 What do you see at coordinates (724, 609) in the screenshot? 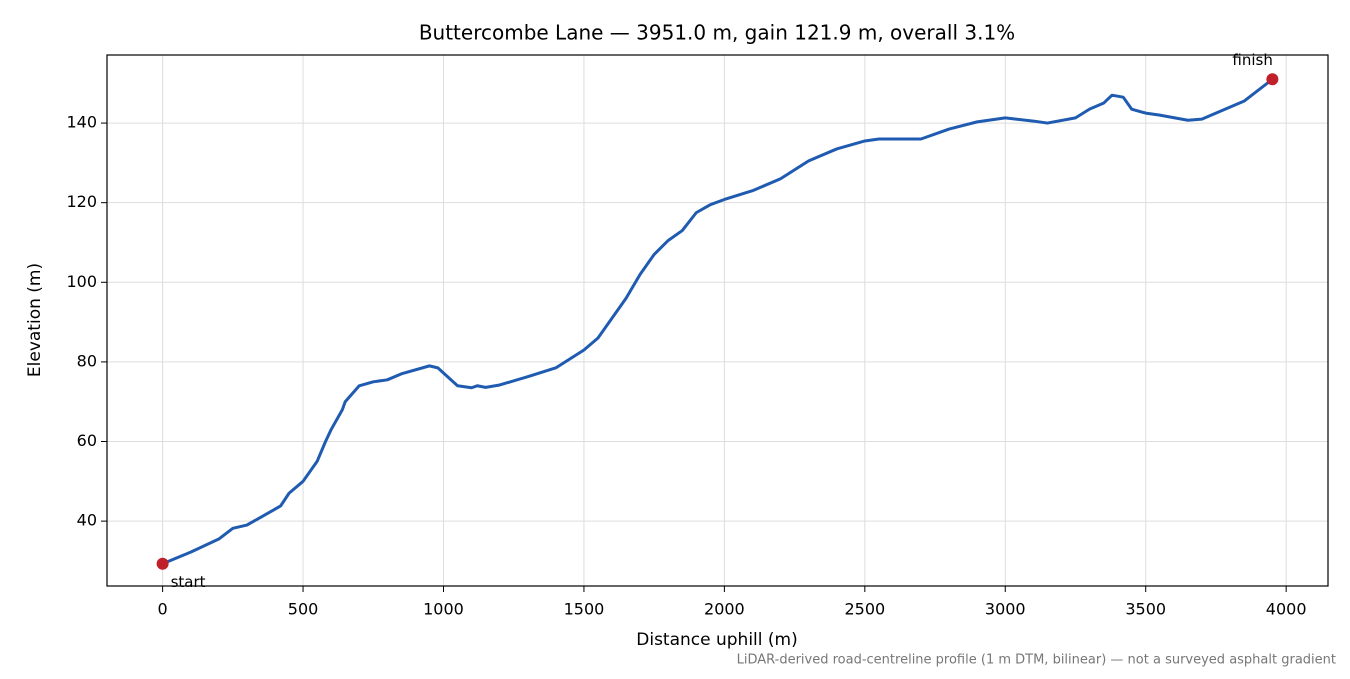
I see `x-tick-label: 2000` at bounding box center [724, 609].